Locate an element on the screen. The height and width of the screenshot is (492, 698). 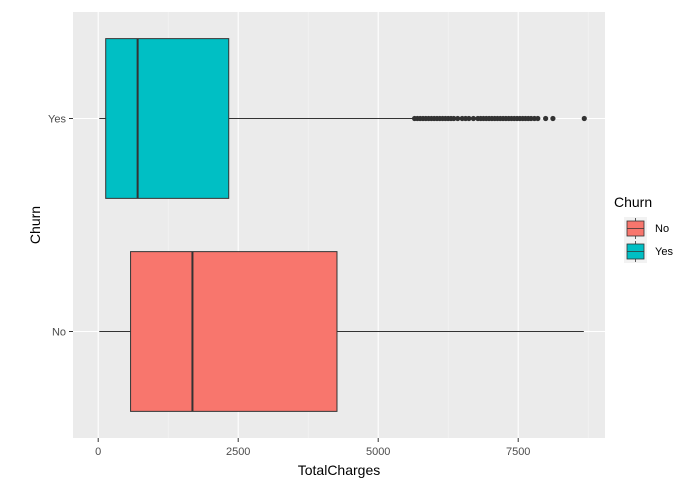
x-tick-label: 7500 is located at coordinates (518, 452).